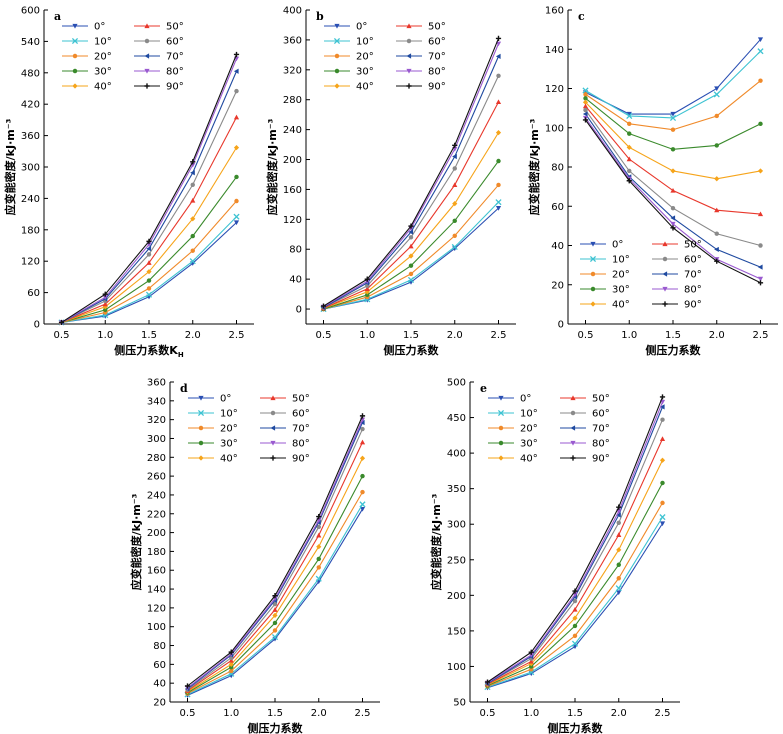 This screenshot has height=734, width=783. What do you see at coordinates (295, 250) in the screenshot?
I see `y-tick-label: 80` at bounding box center [295, 250].